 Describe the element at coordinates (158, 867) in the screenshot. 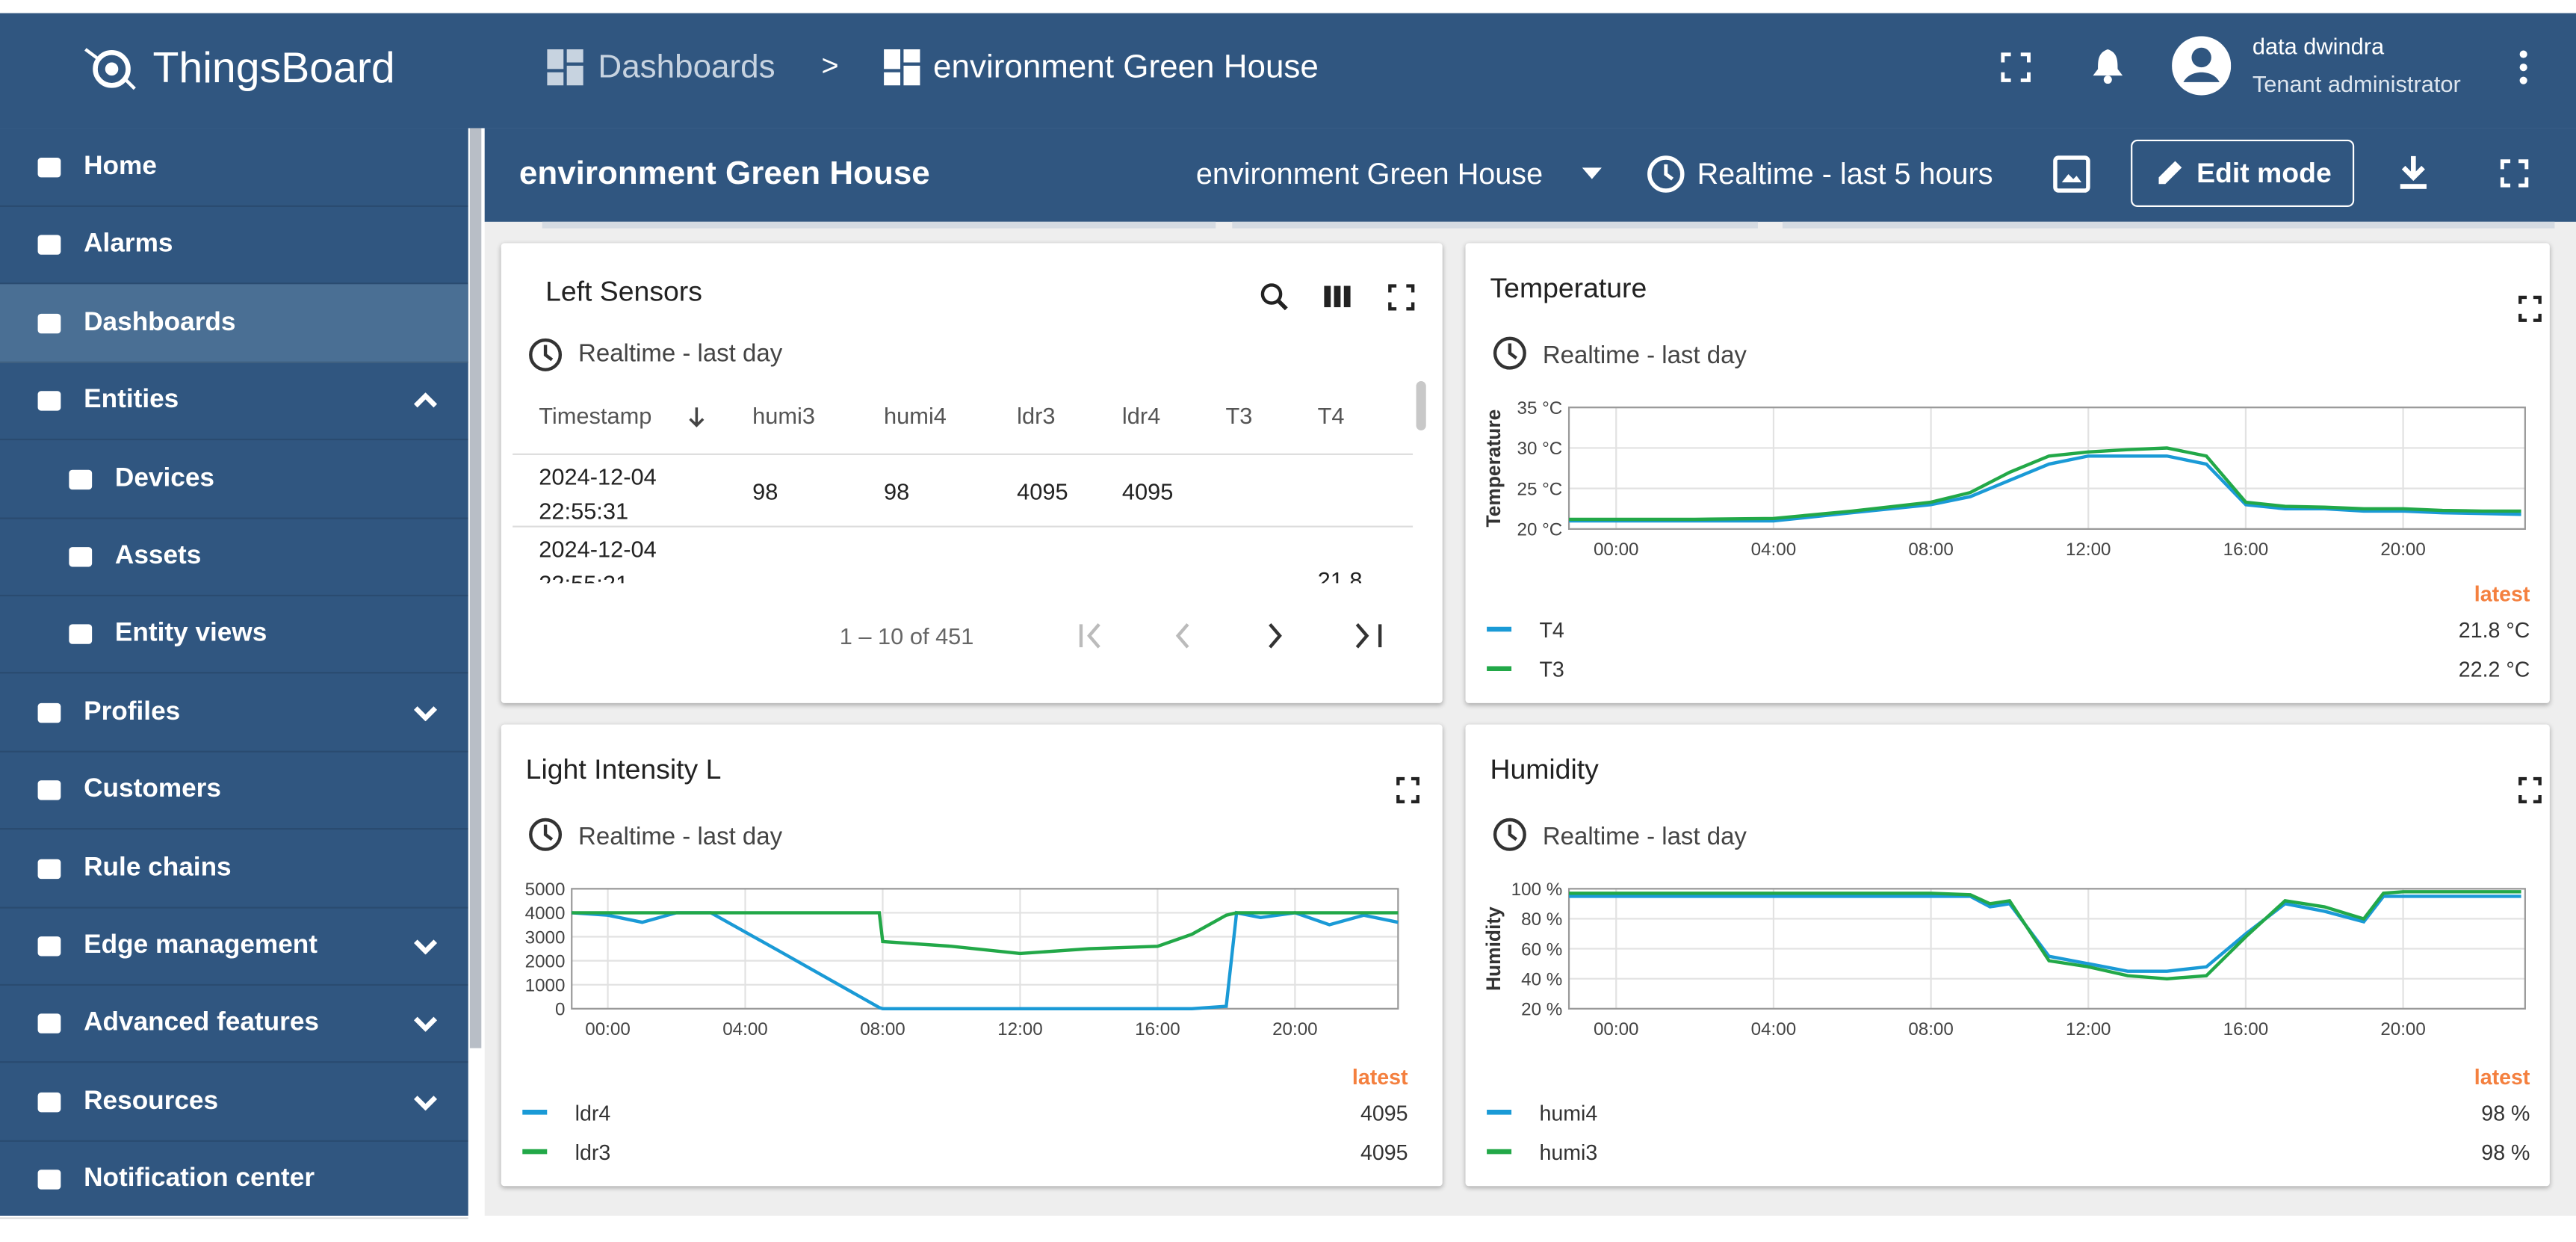

I see `menu-label: Rule chains` at that location.